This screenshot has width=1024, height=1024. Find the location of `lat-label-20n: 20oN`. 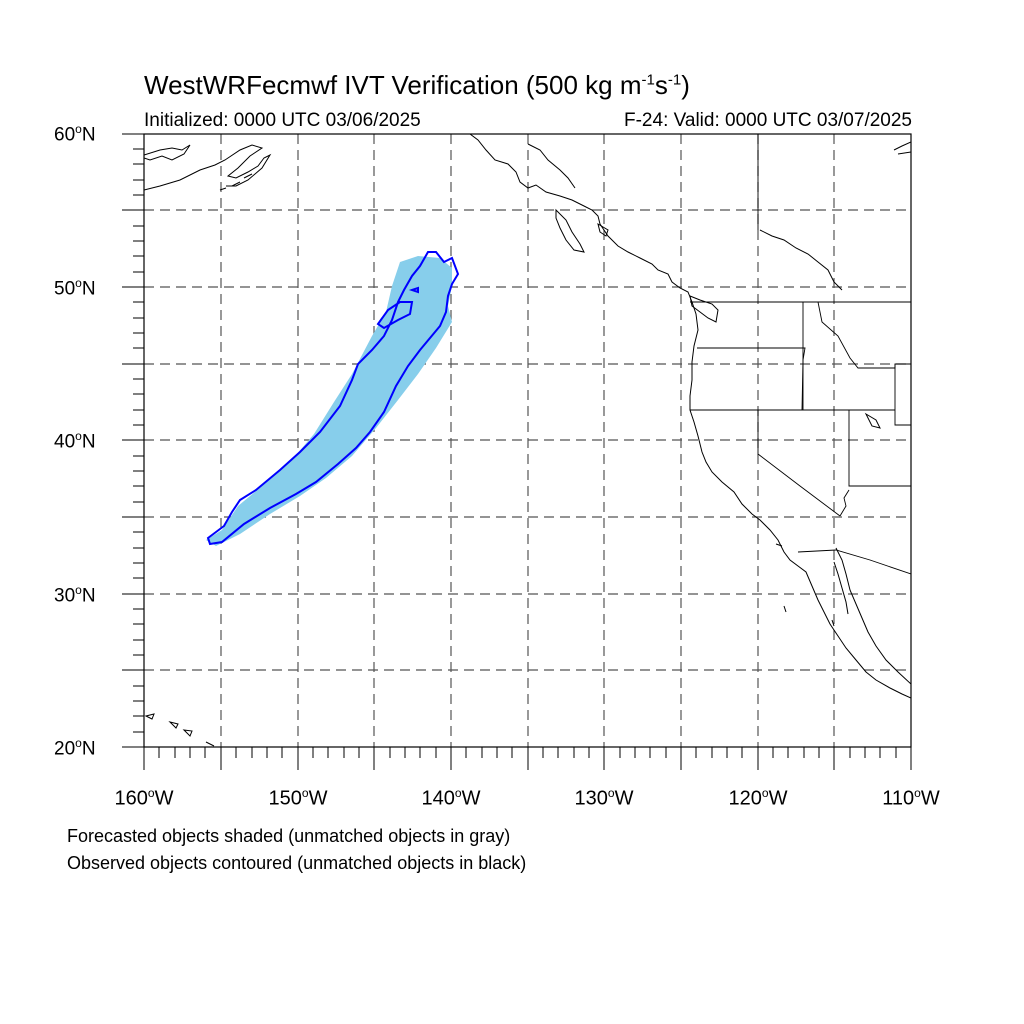

lat-label-20n: 20oN is located at coordinates (75, 748).